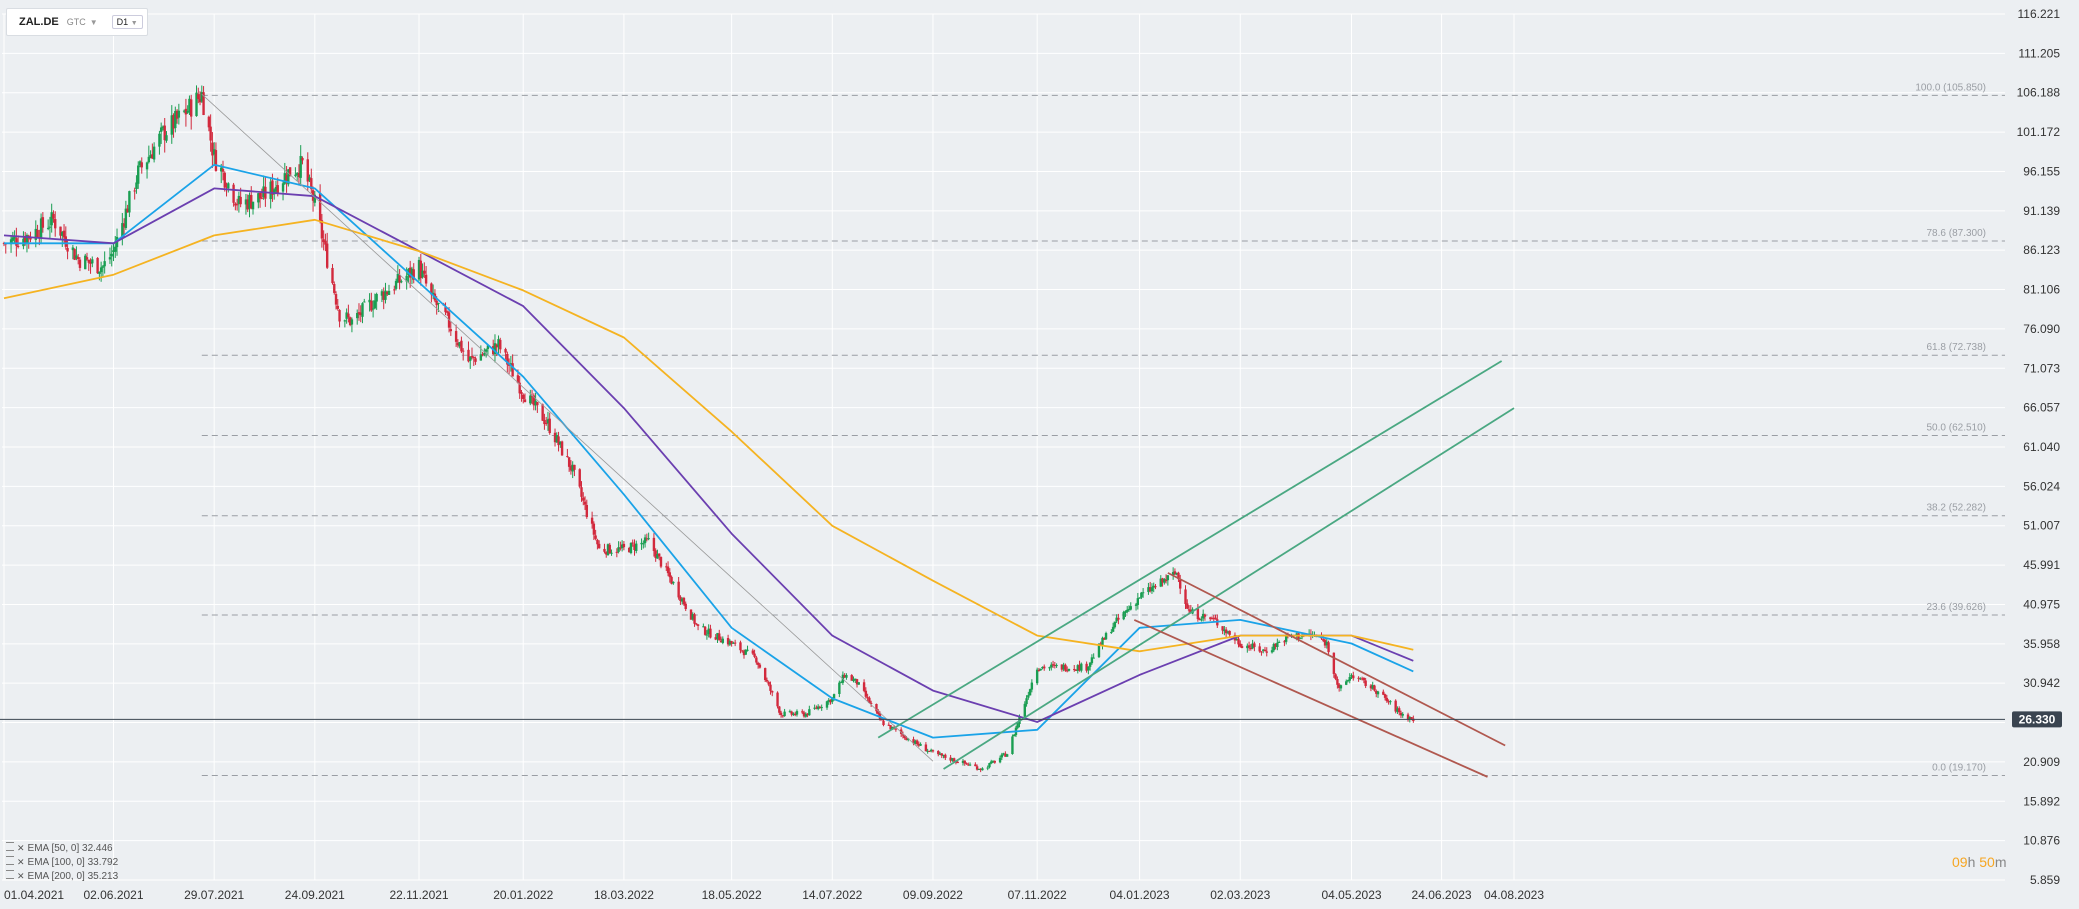 The image size is (2079, 909). What do you see at coordinates (10, 874) in the screenshot?
I see `indicator-icon` at bounding box center [10, 874].